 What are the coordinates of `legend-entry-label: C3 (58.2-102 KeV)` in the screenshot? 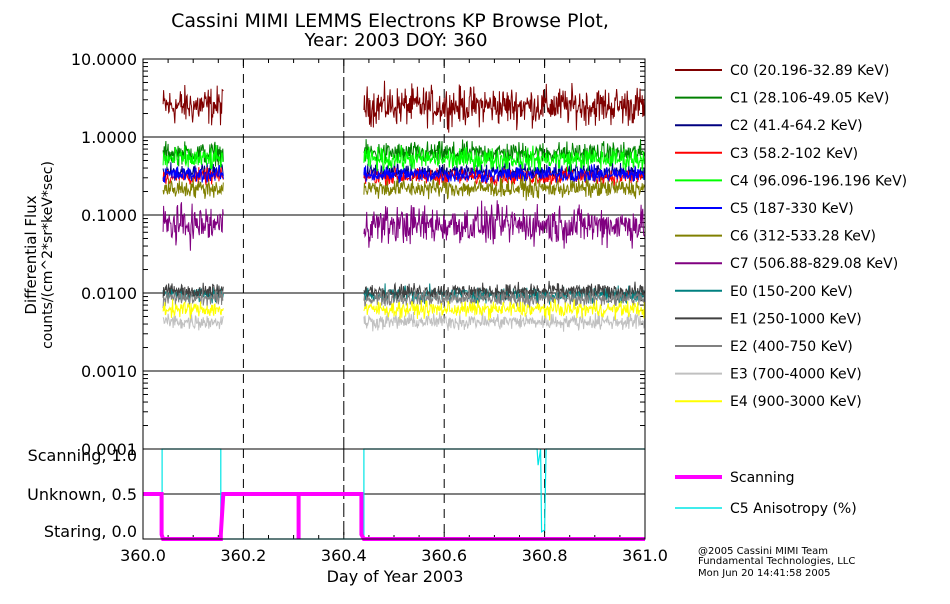 It's located at (794, 154).